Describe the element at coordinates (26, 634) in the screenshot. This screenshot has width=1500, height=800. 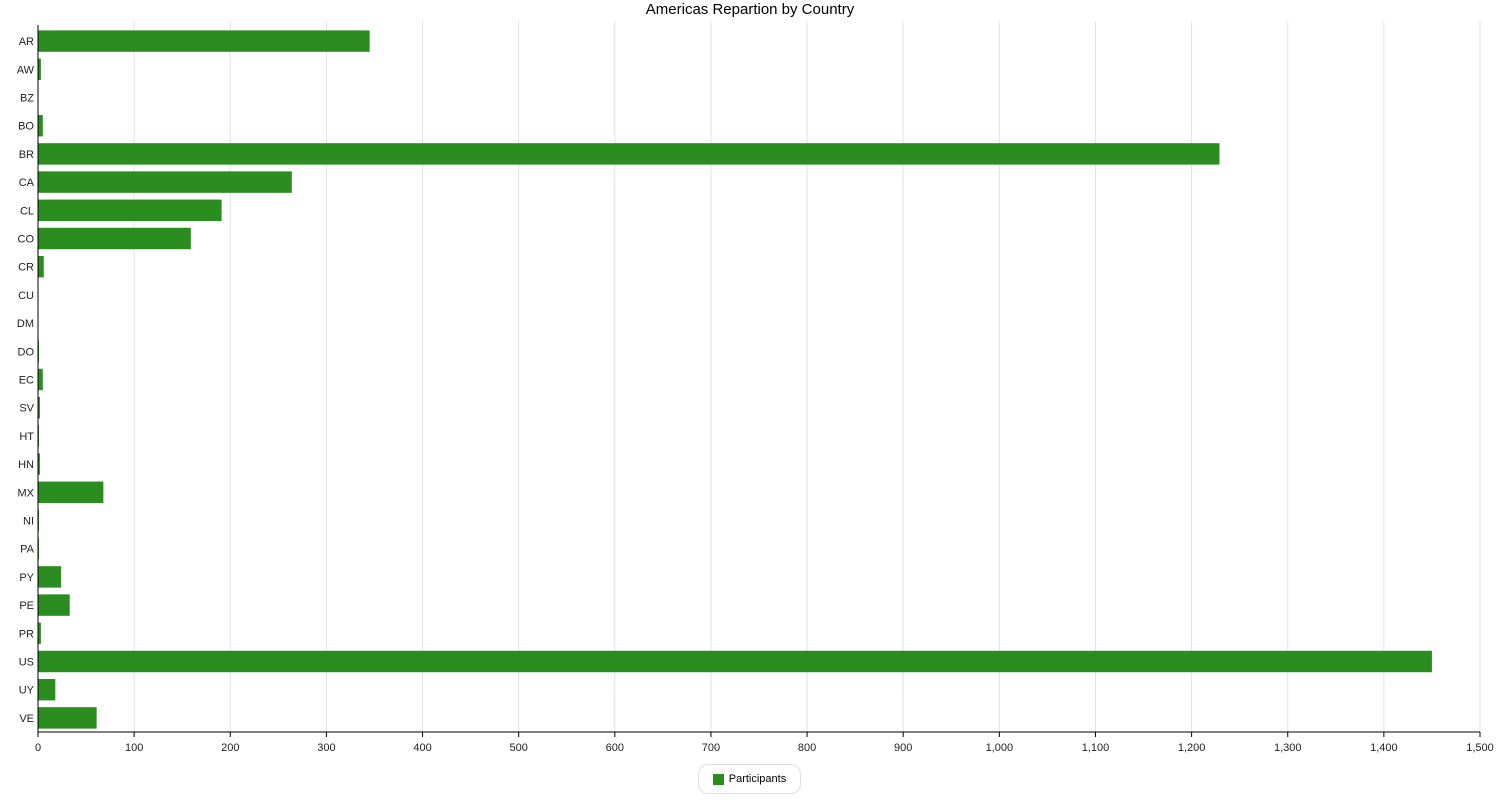
I see `y-tick-label: PR` at that location.